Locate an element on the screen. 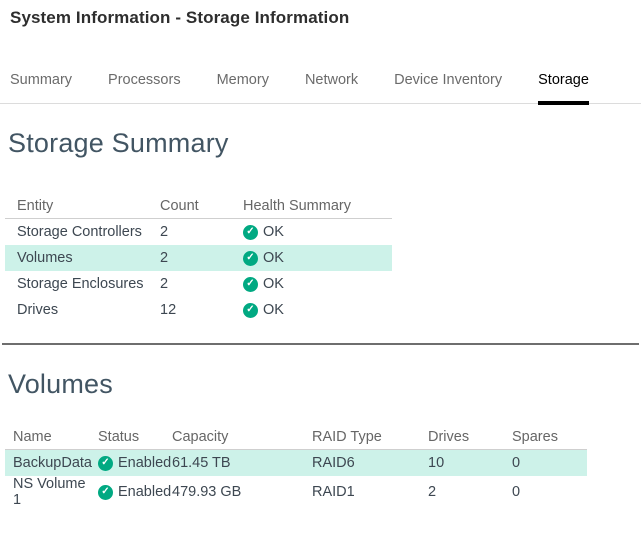 This screenshot has height=558, width=641. column-header-raid-type: RAID Type is located at coordinates (347, 436).